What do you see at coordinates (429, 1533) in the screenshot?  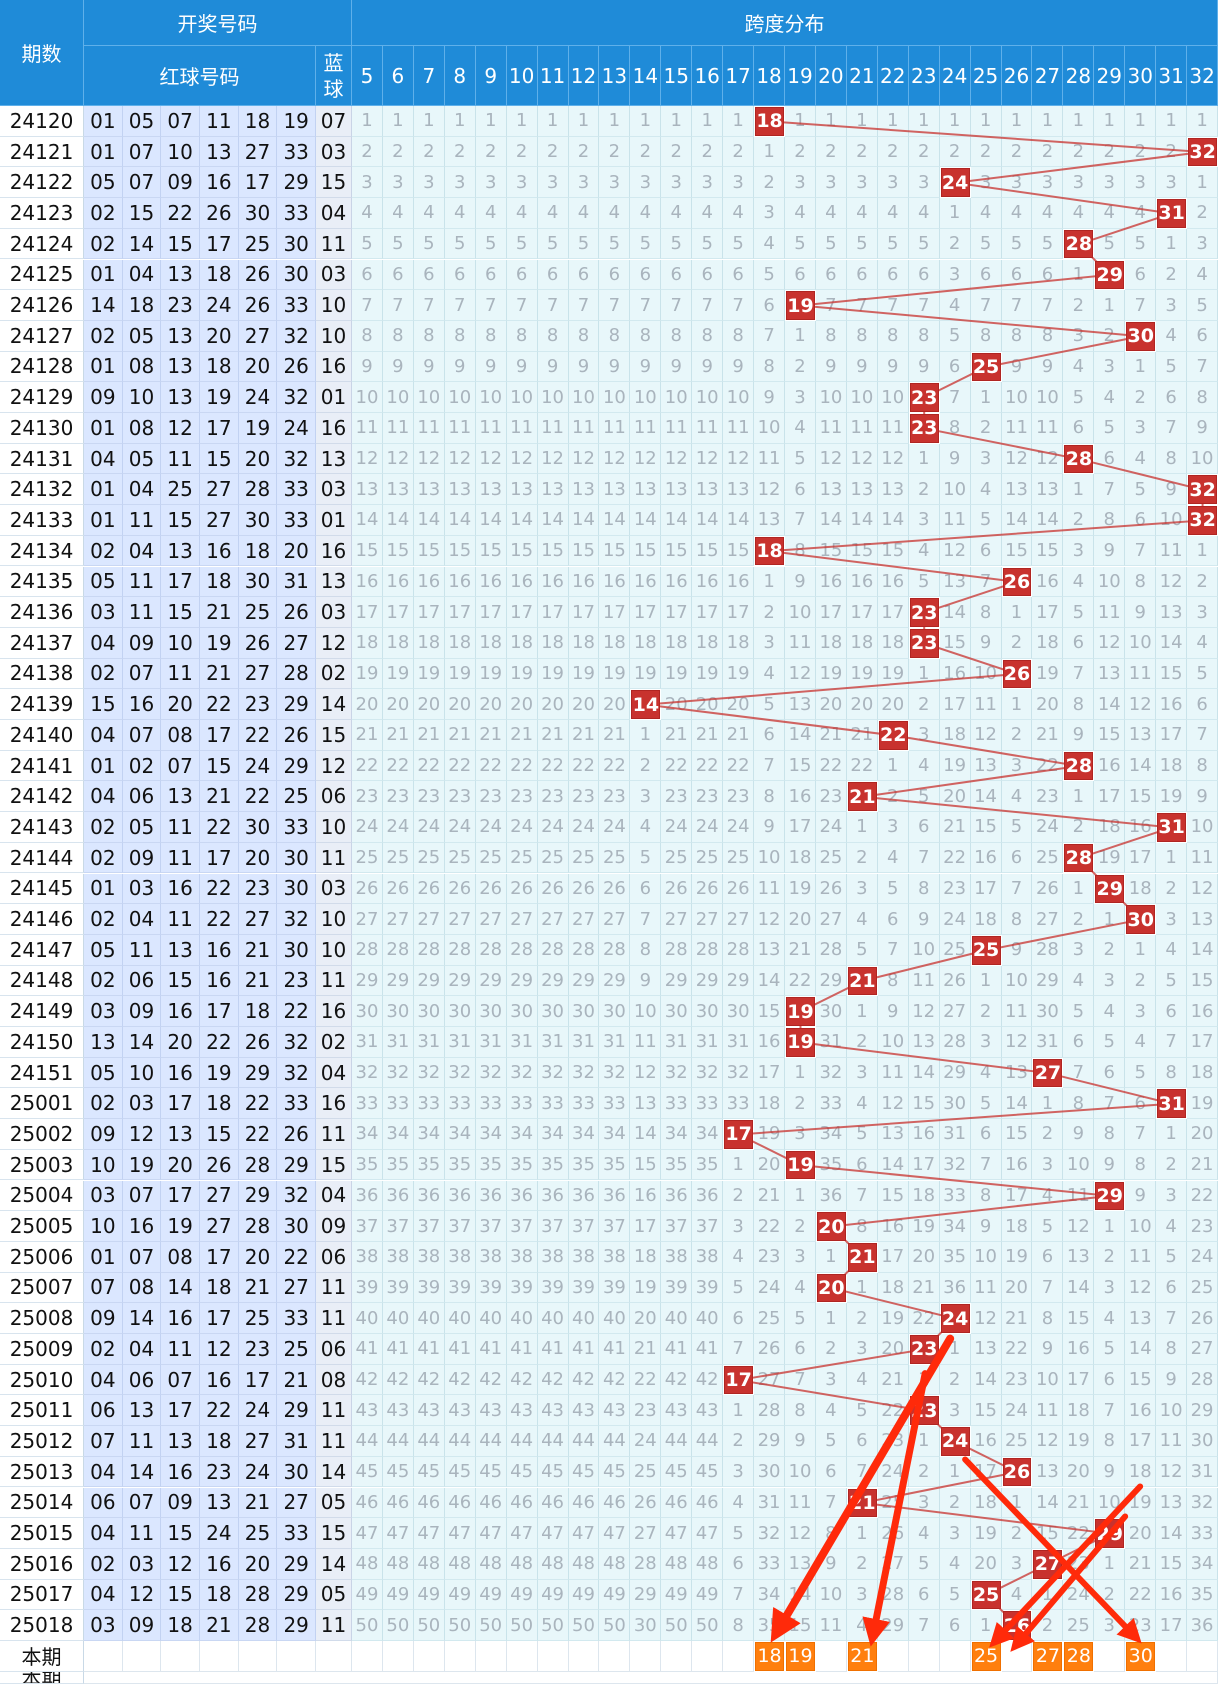 I see `span-miss-count: 47` at bounding box center [429, 1533].